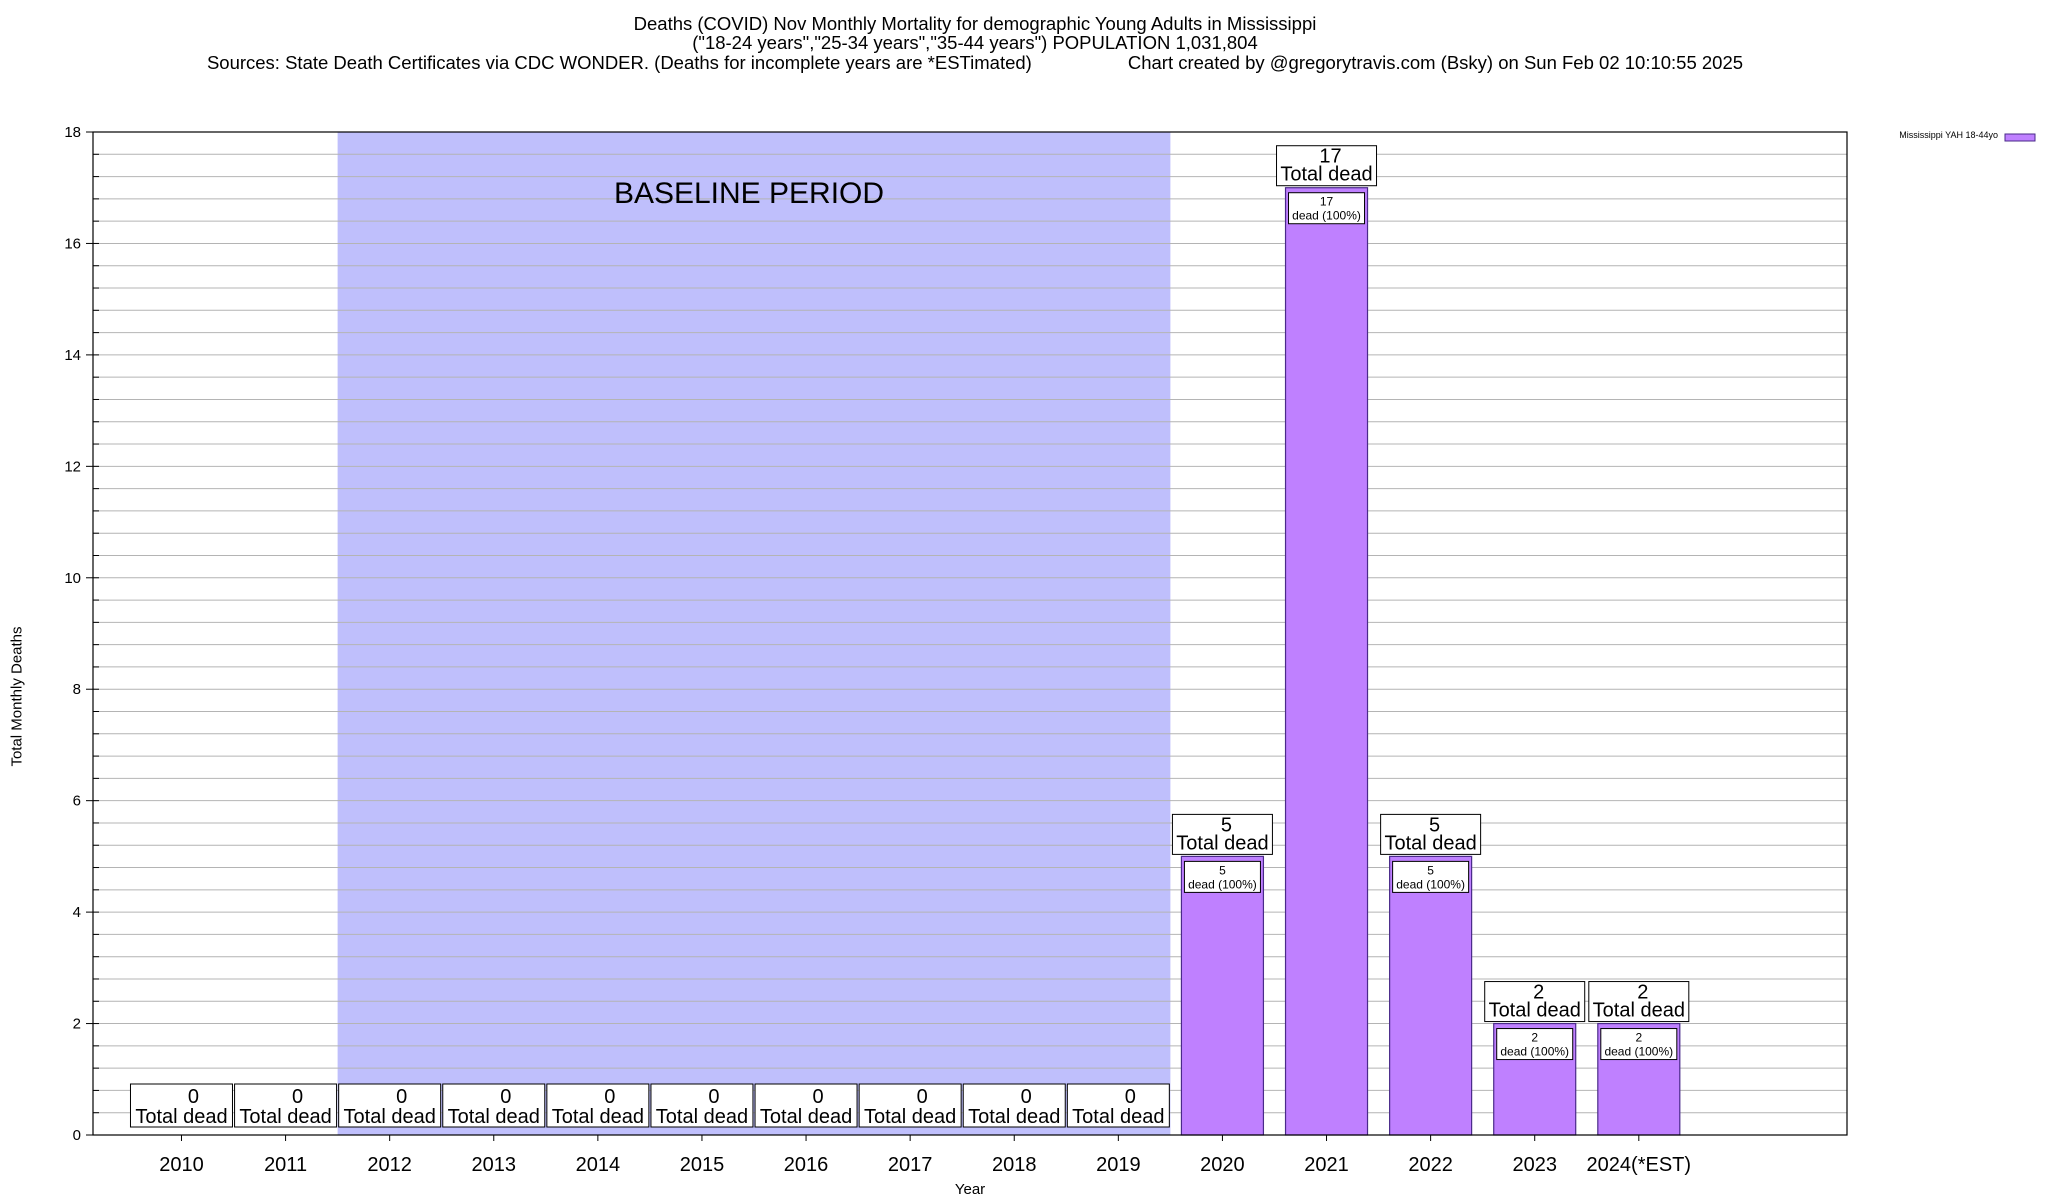 The width and height of the screenshot is (2048, 1200). I want to click on y-tick-label: 10, so click(72, 578).